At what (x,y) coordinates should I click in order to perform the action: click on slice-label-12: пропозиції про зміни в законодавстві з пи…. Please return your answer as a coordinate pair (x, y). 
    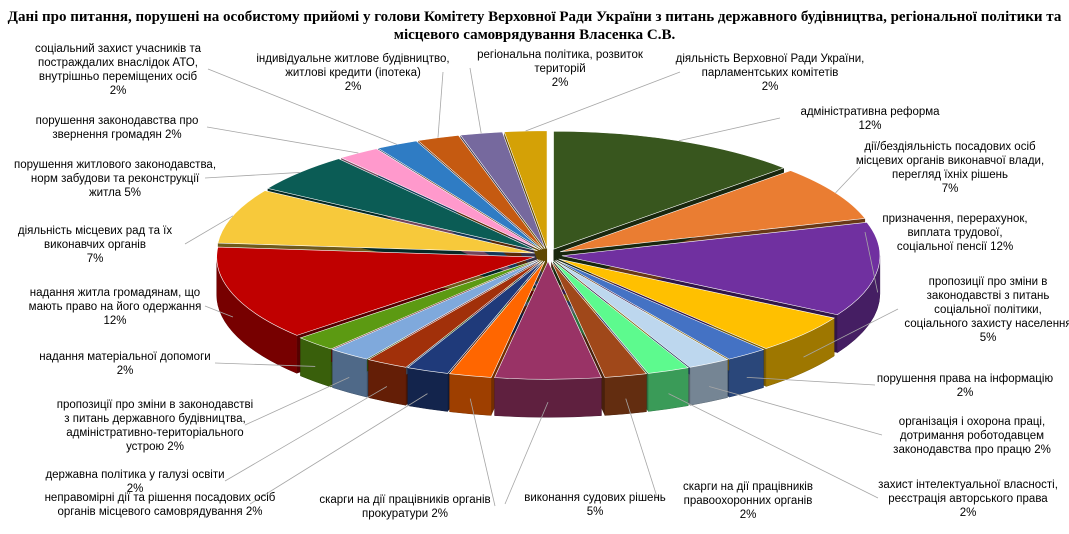
    Looking at the image, I should click on (155, 426).